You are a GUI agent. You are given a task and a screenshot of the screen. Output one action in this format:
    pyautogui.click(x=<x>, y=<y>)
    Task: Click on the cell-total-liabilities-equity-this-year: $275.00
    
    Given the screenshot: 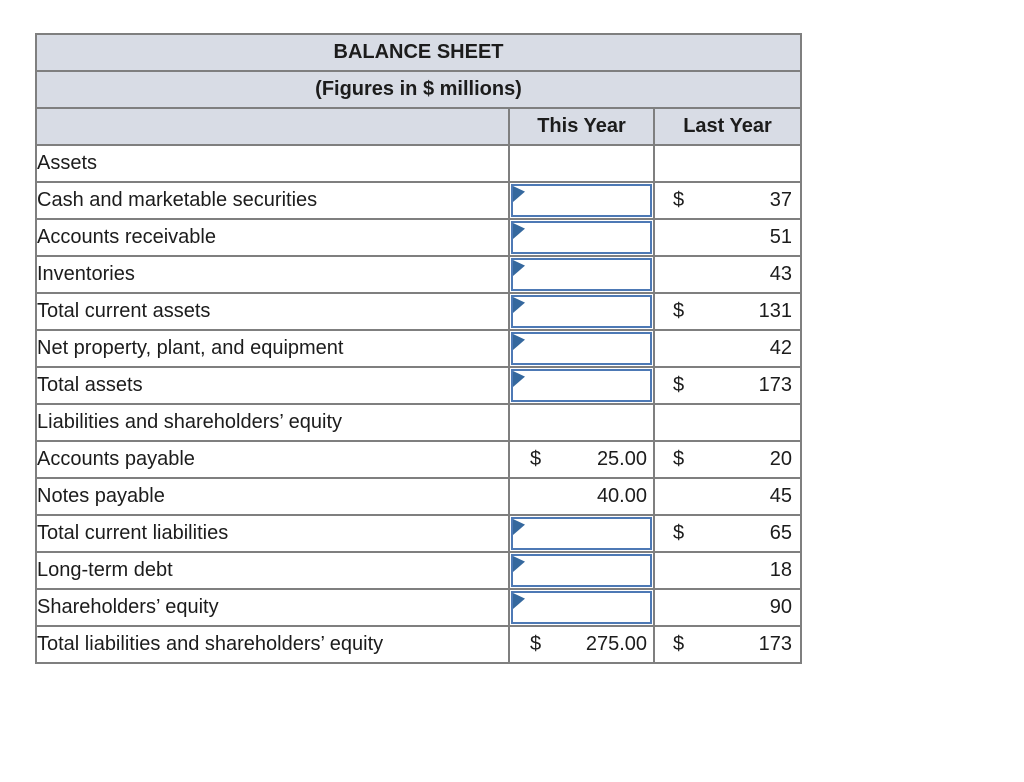 What is the action you would take?
    pyautogui.click(x=581, y=644)
    